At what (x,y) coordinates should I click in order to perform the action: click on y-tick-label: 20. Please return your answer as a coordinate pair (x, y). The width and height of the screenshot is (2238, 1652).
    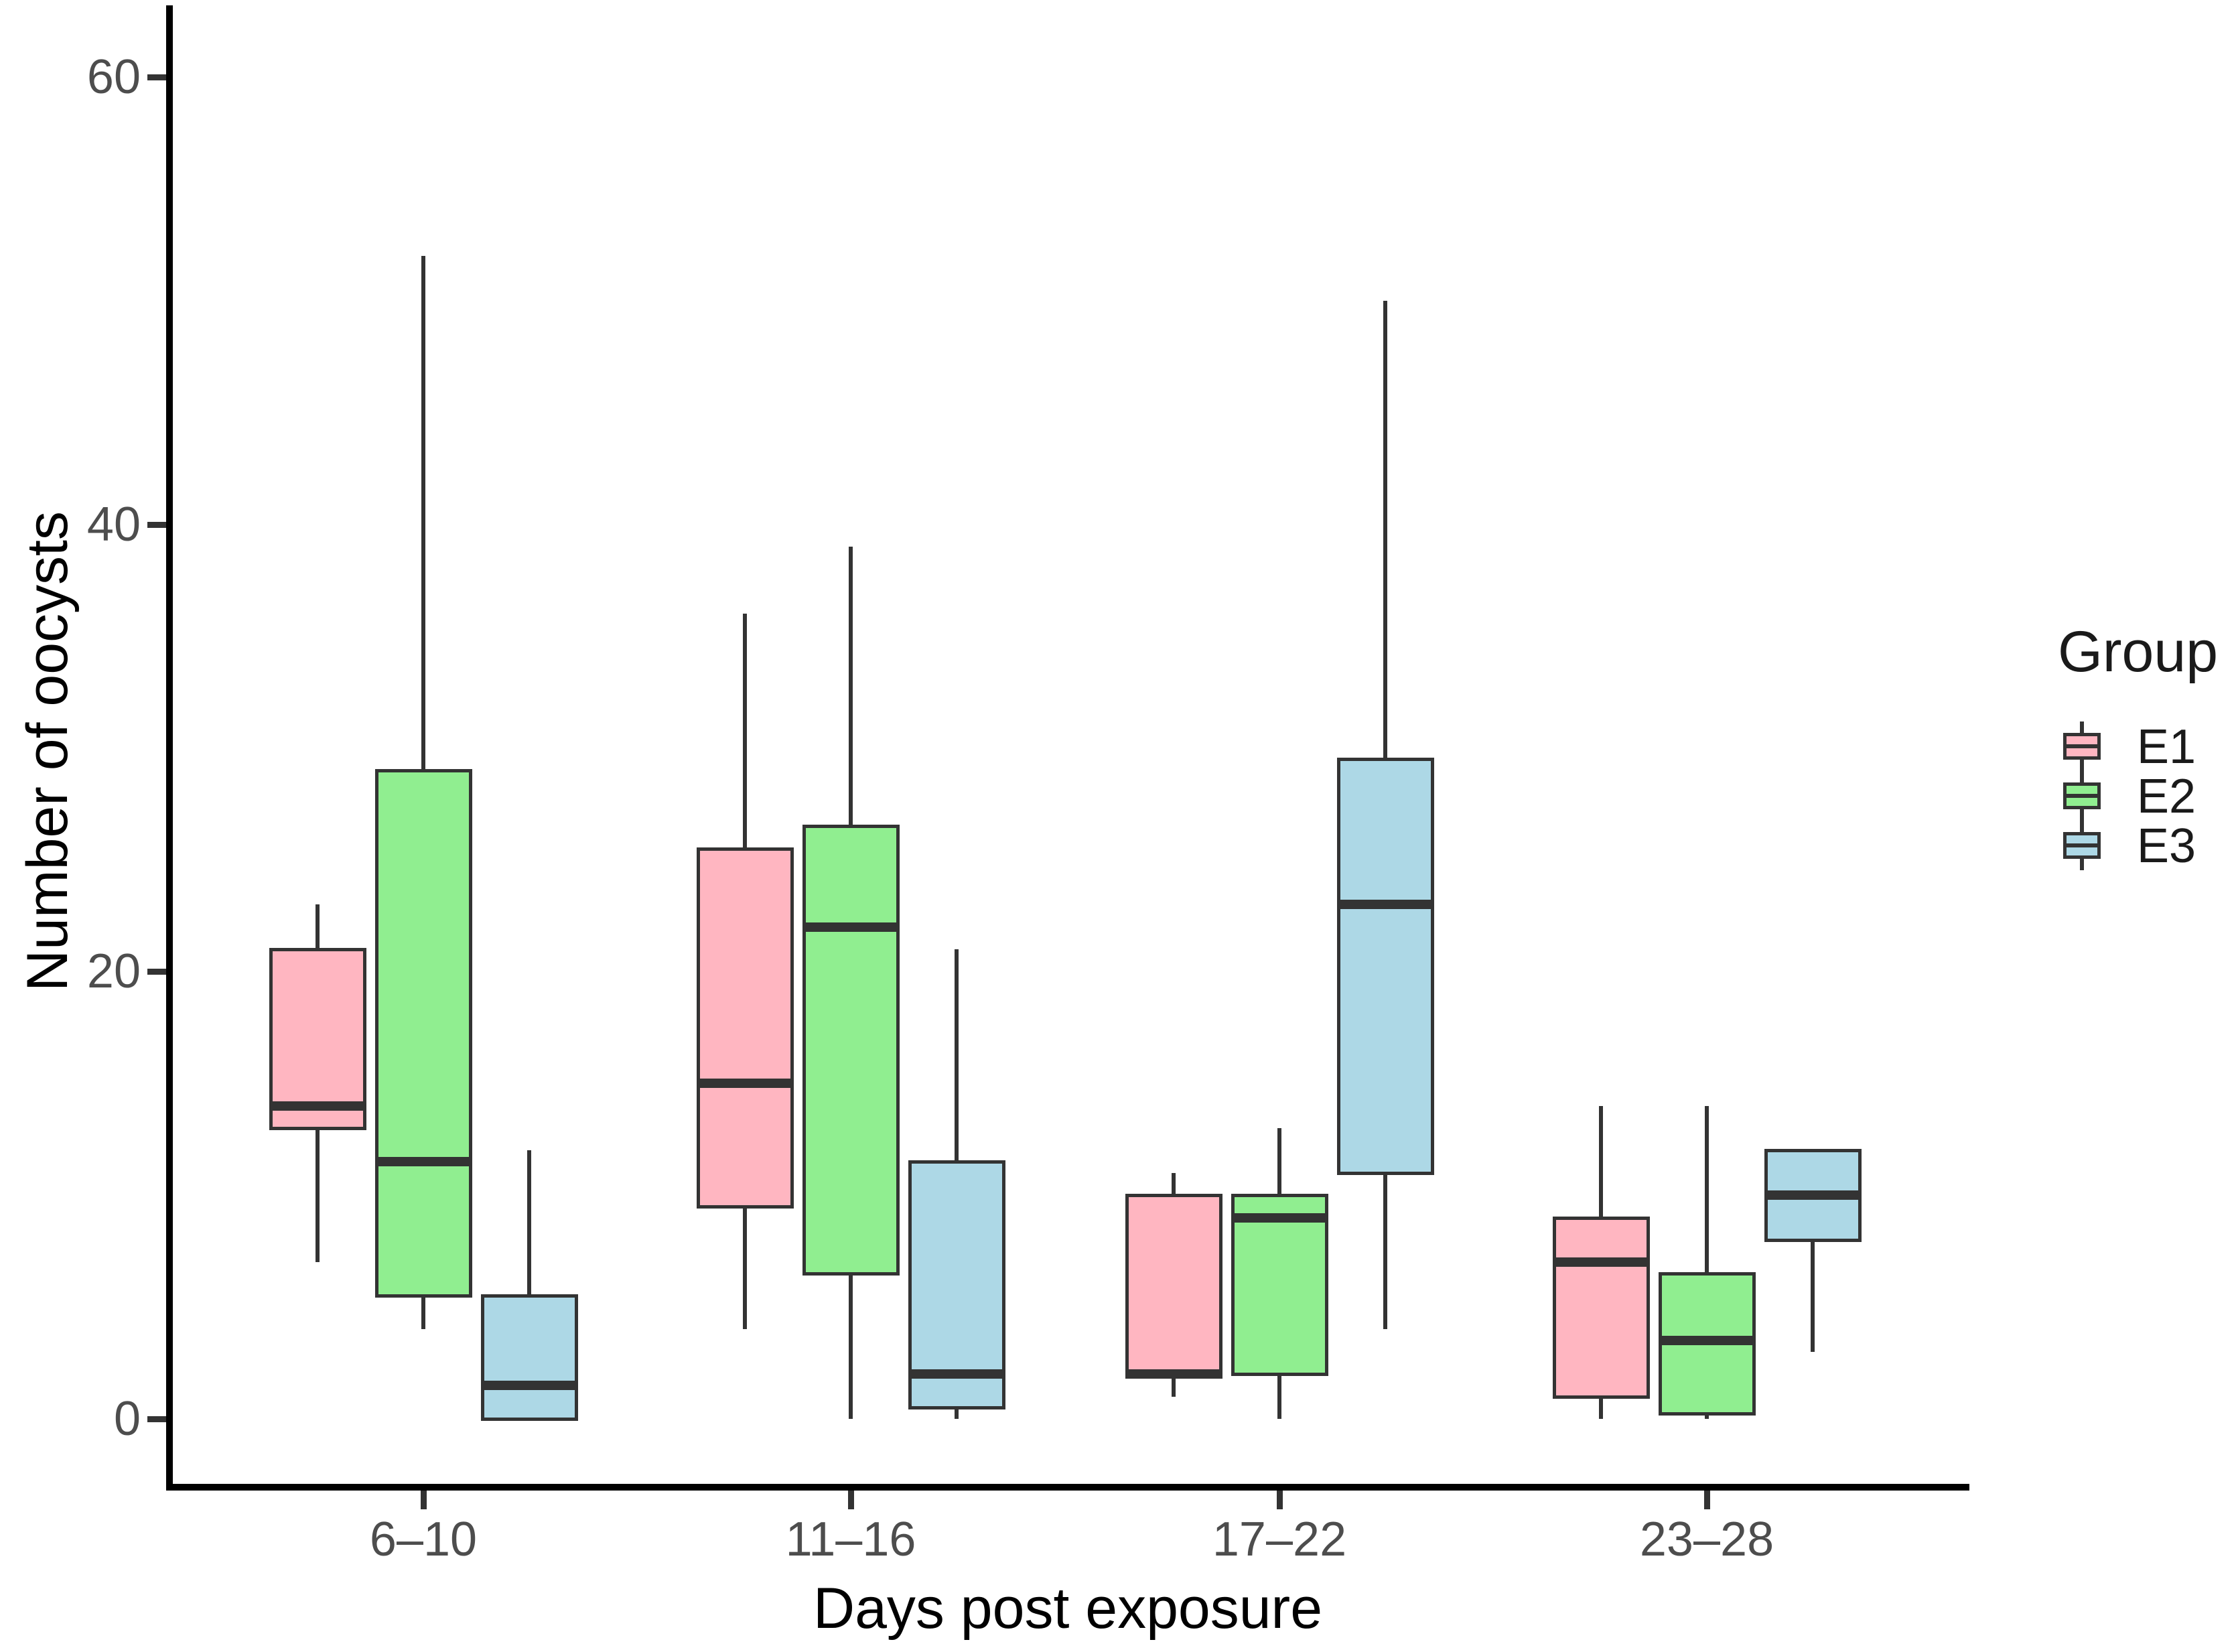
    Looking at the image, I should click on (113, 972).